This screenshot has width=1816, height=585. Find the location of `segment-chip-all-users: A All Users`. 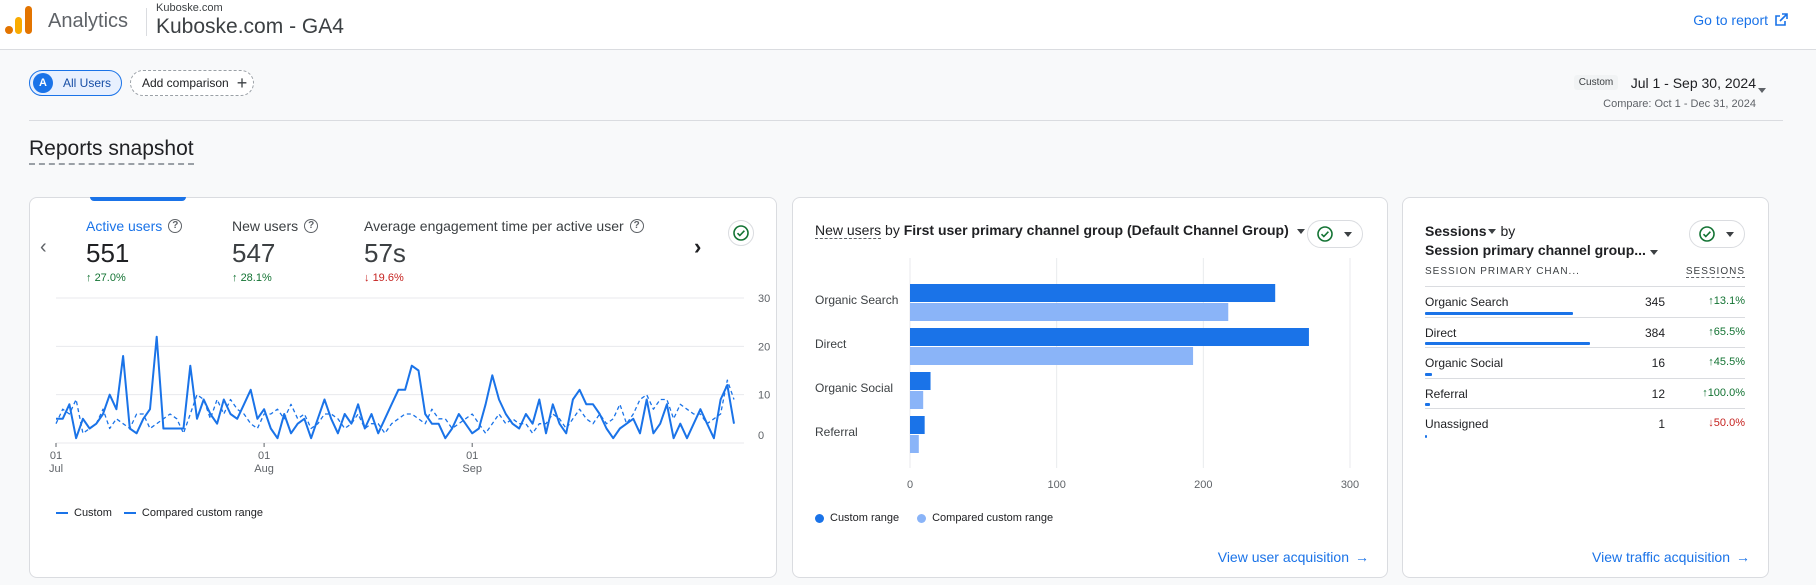

segment-chip-all-users: A All Users is located at coordinates (75, 83).